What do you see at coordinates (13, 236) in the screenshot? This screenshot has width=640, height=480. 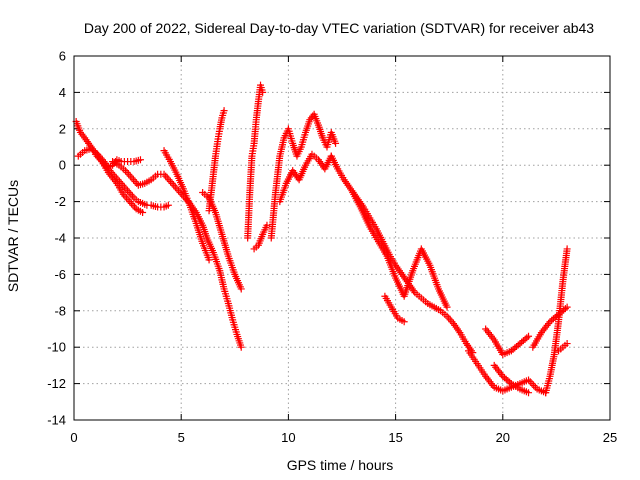 I see `y-axis-label: SDTVAR / TECUs` at bounding box center [13, 236].